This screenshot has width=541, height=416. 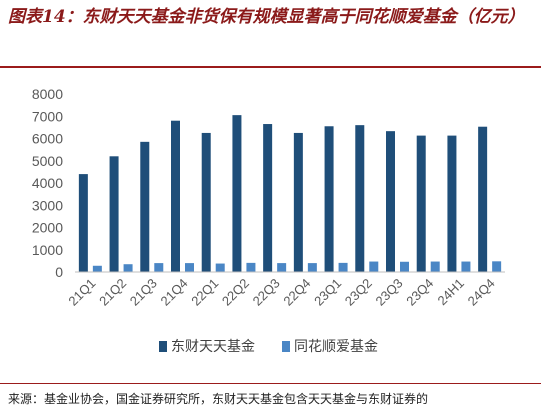 What do you see at coordinates (218, 399) in the screenshot?
I see `source-note: 来源：基金业协会，国金证券研究所，东财天天基金包含天天基金与东财证券的` at bounding box center [218, 399].